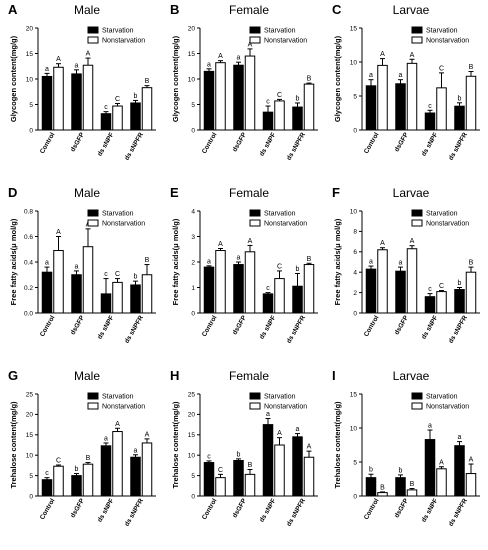  What do you see at coordinates (337, 445) in the screenshot?
I see `y-axis-title: Trehalose content(mg/g)` at bounding box center [337, 445].